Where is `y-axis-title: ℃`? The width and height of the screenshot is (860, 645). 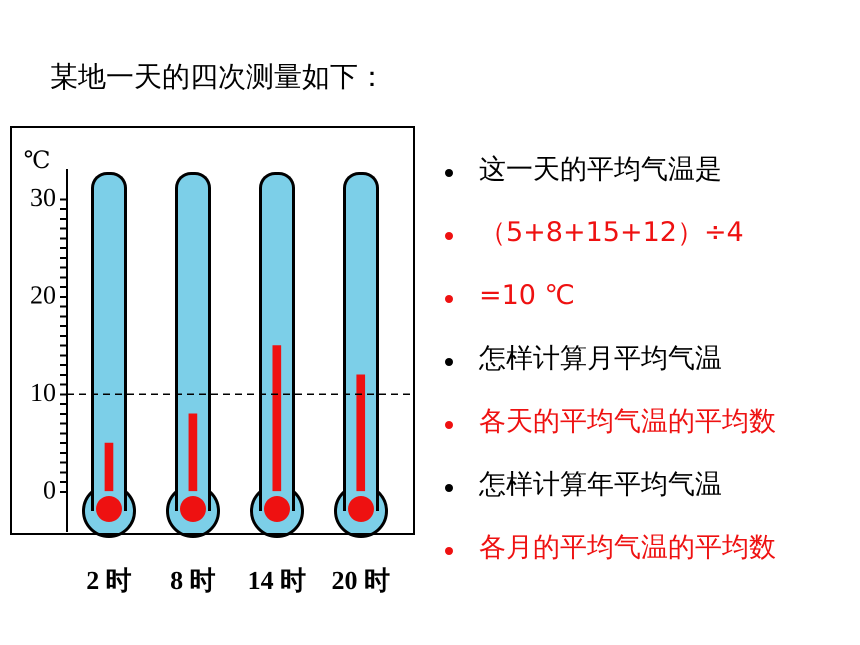 y-axis-title: ℃ is located at coordinates (37, 160).